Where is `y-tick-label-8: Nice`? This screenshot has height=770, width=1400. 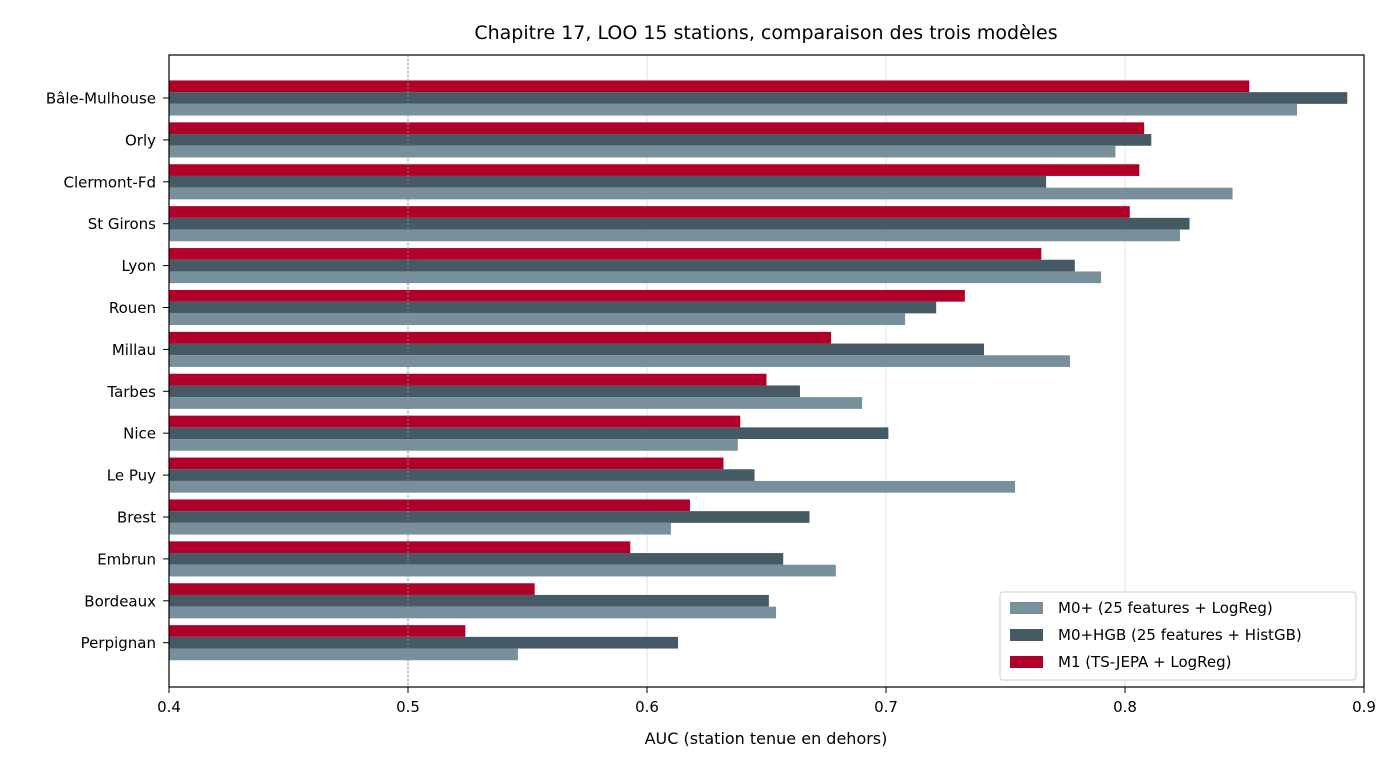 y-tick-label-8: Nice is located at coordinates (139, 434).